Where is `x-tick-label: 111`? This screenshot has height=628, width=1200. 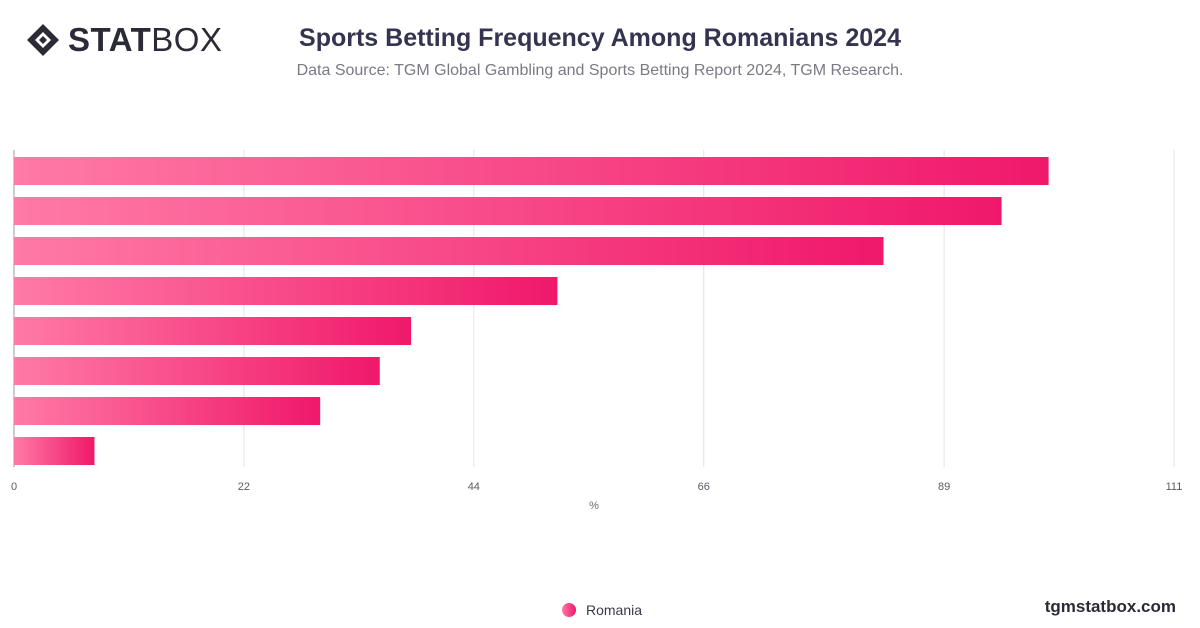 x-tick-label: 111 is located at coordinates (1174, 487).